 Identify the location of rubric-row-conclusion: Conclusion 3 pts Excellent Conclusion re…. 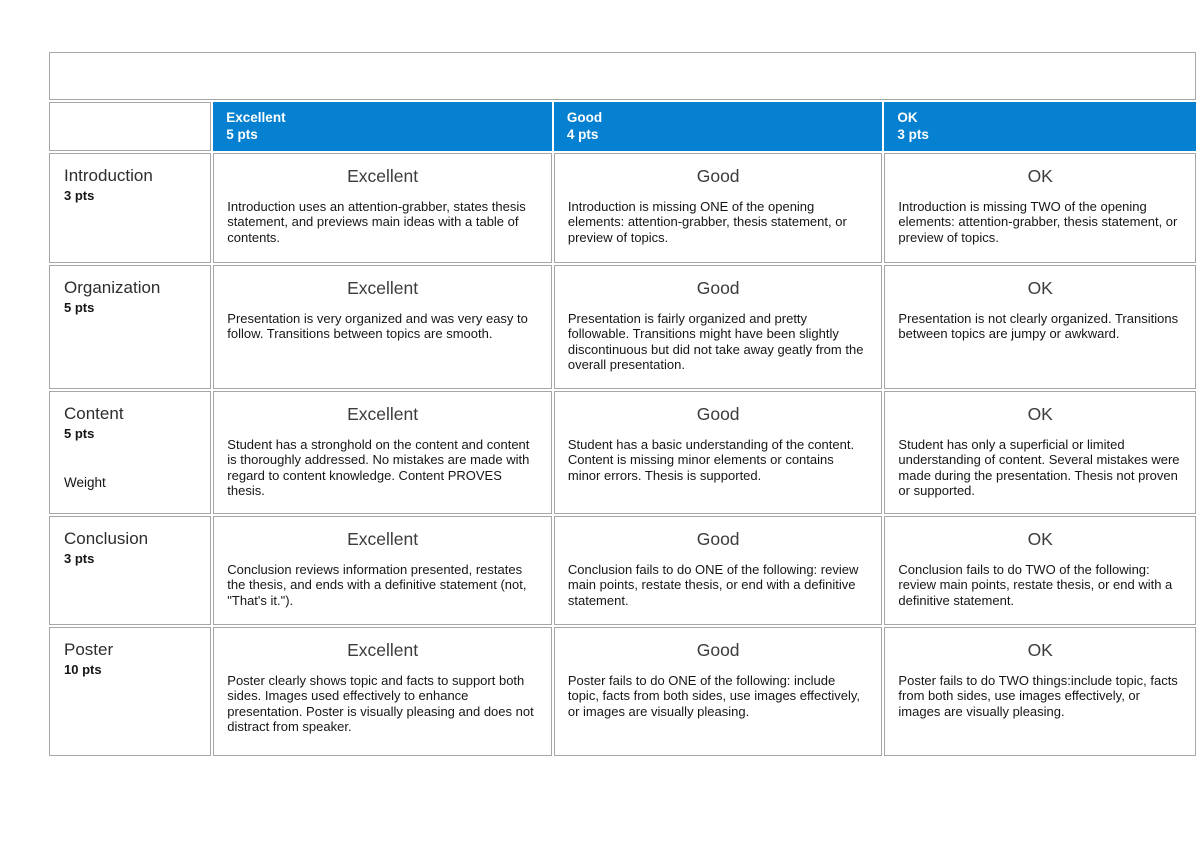
(622, 570).